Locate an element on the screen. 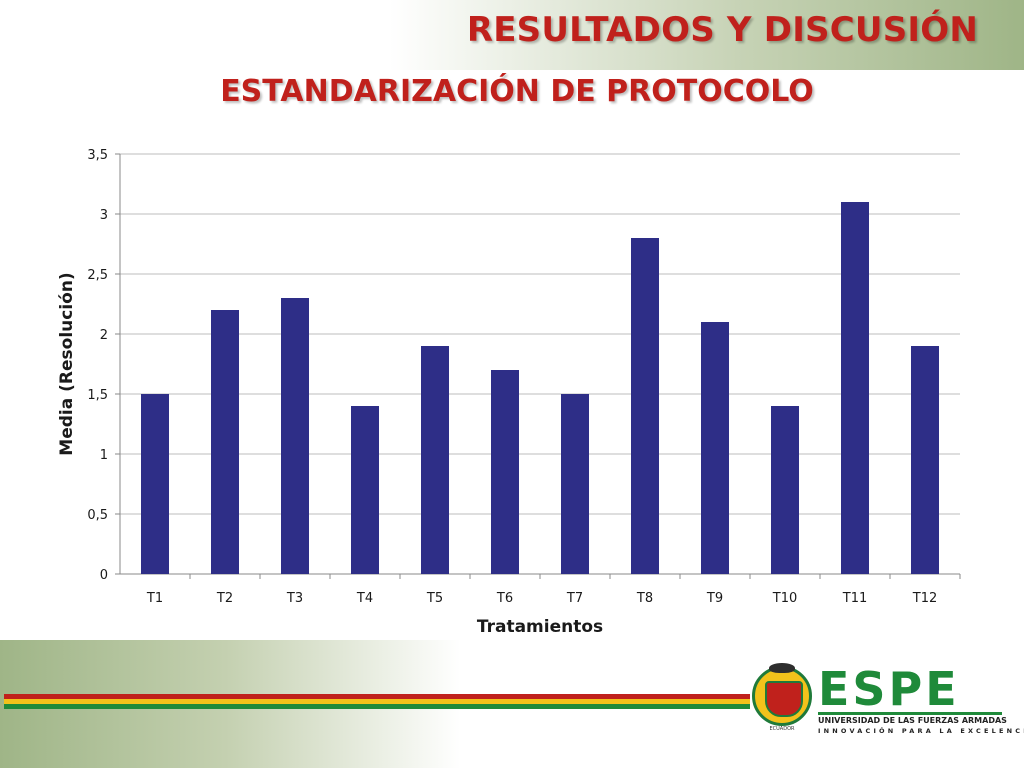 Image resolution: width=1024 pixels, height=768 pixels. x-tick-label: T3 is located at coordinates (294, 598).